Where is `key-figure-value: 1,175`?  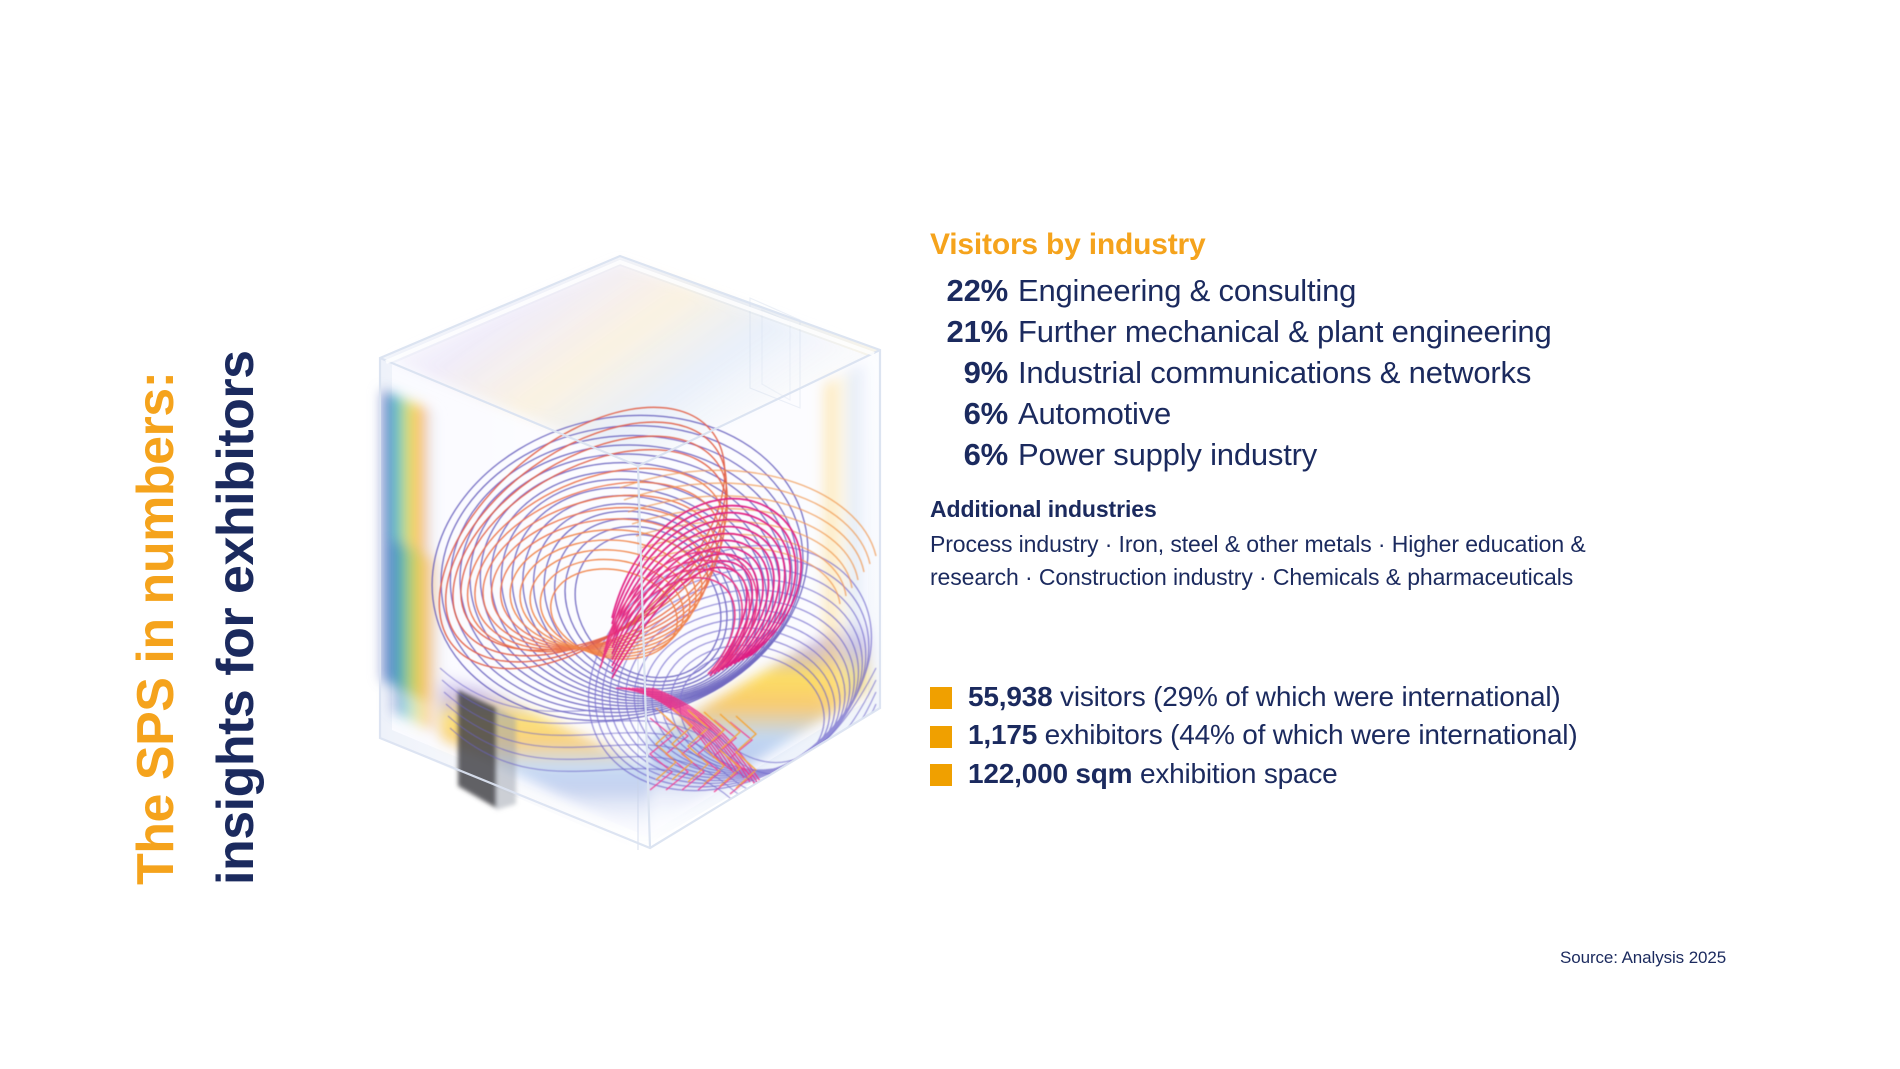 key-figure-value: 1,175 is located at coordinates (1003, 735).